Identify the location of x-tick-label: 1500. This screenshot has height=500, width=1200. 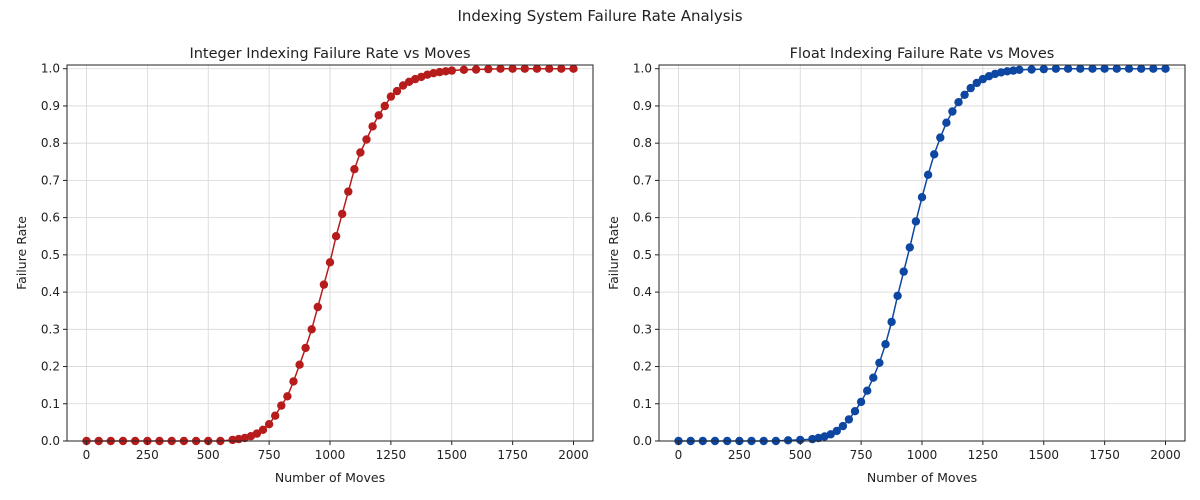
(1043, 455).